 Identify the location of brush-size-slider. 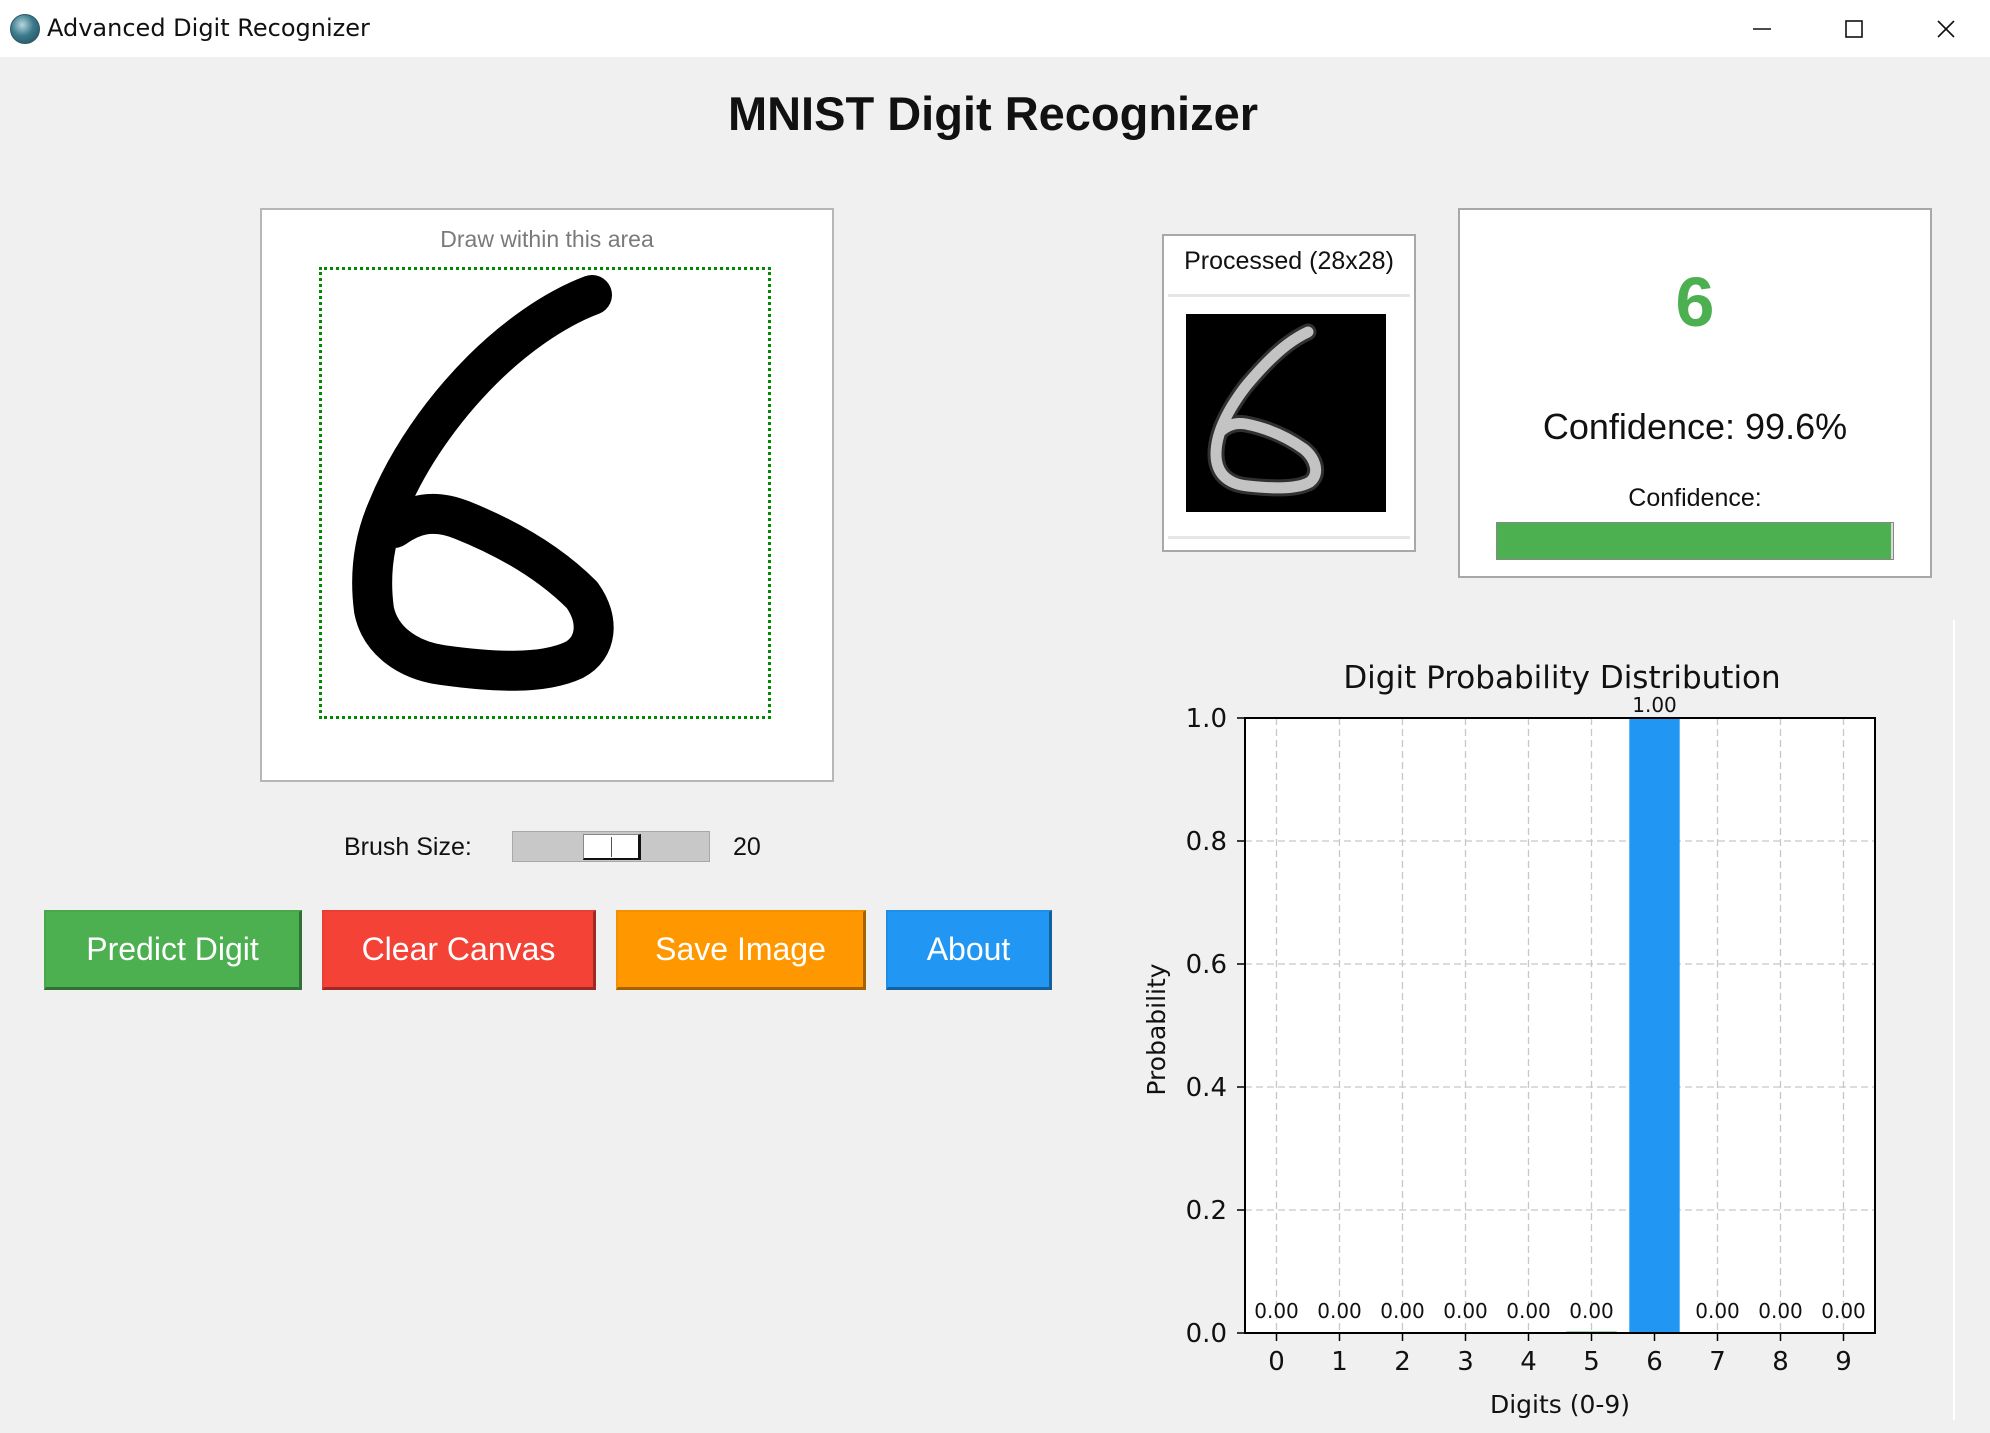
(611, 846).